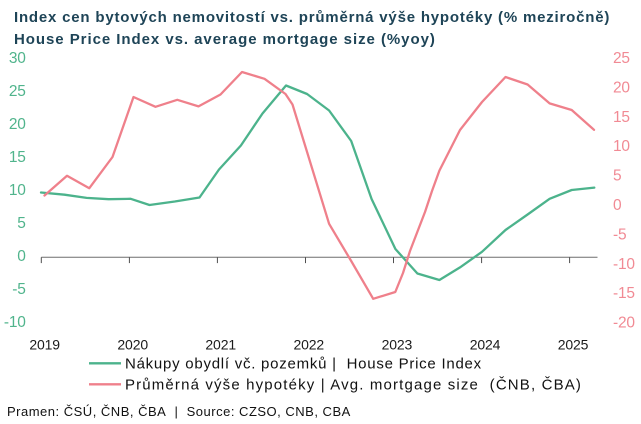 Image resolution: width=641 pixels, height=424 pixels. I want to click on svg-text: -15, so click(624, 293).